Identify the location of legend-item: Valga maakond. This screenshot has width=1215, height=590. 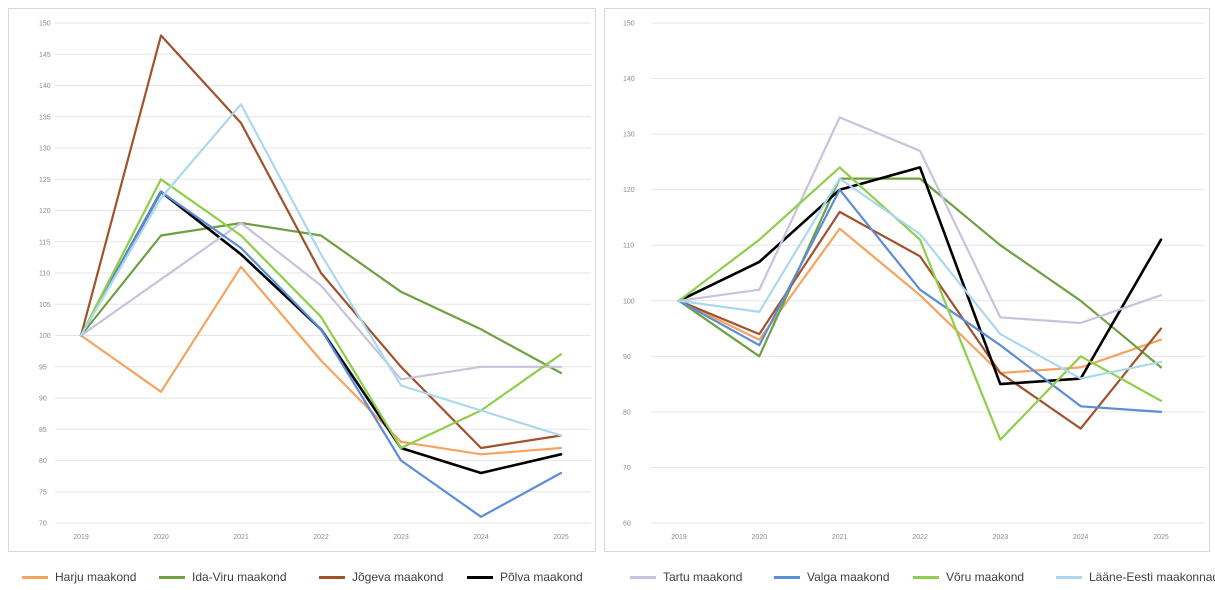
(832, 577).